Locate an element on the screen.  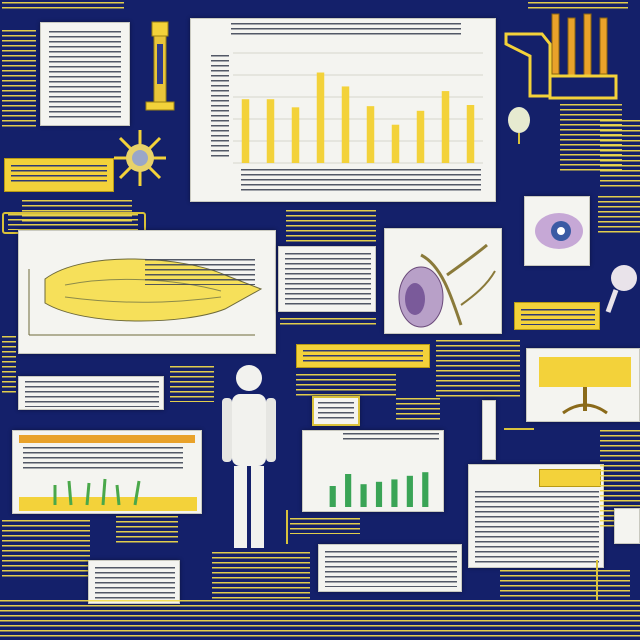
leaf-sprouts-icon is located at coordinates (108, 494).